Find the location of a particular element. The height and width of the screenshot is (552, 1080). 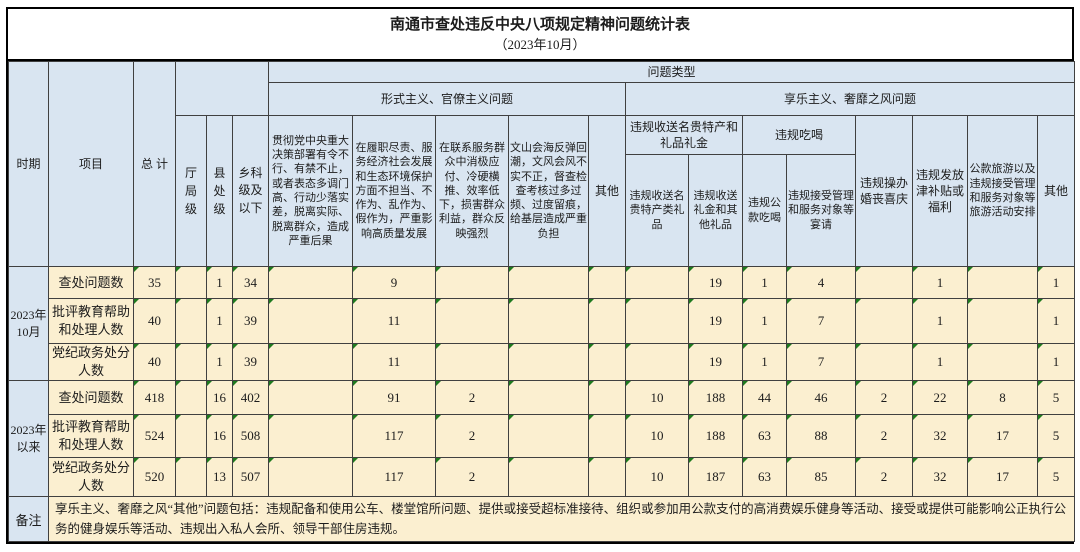

row-label: 党纪政务处分人数 is located at coordinates (91, 362).